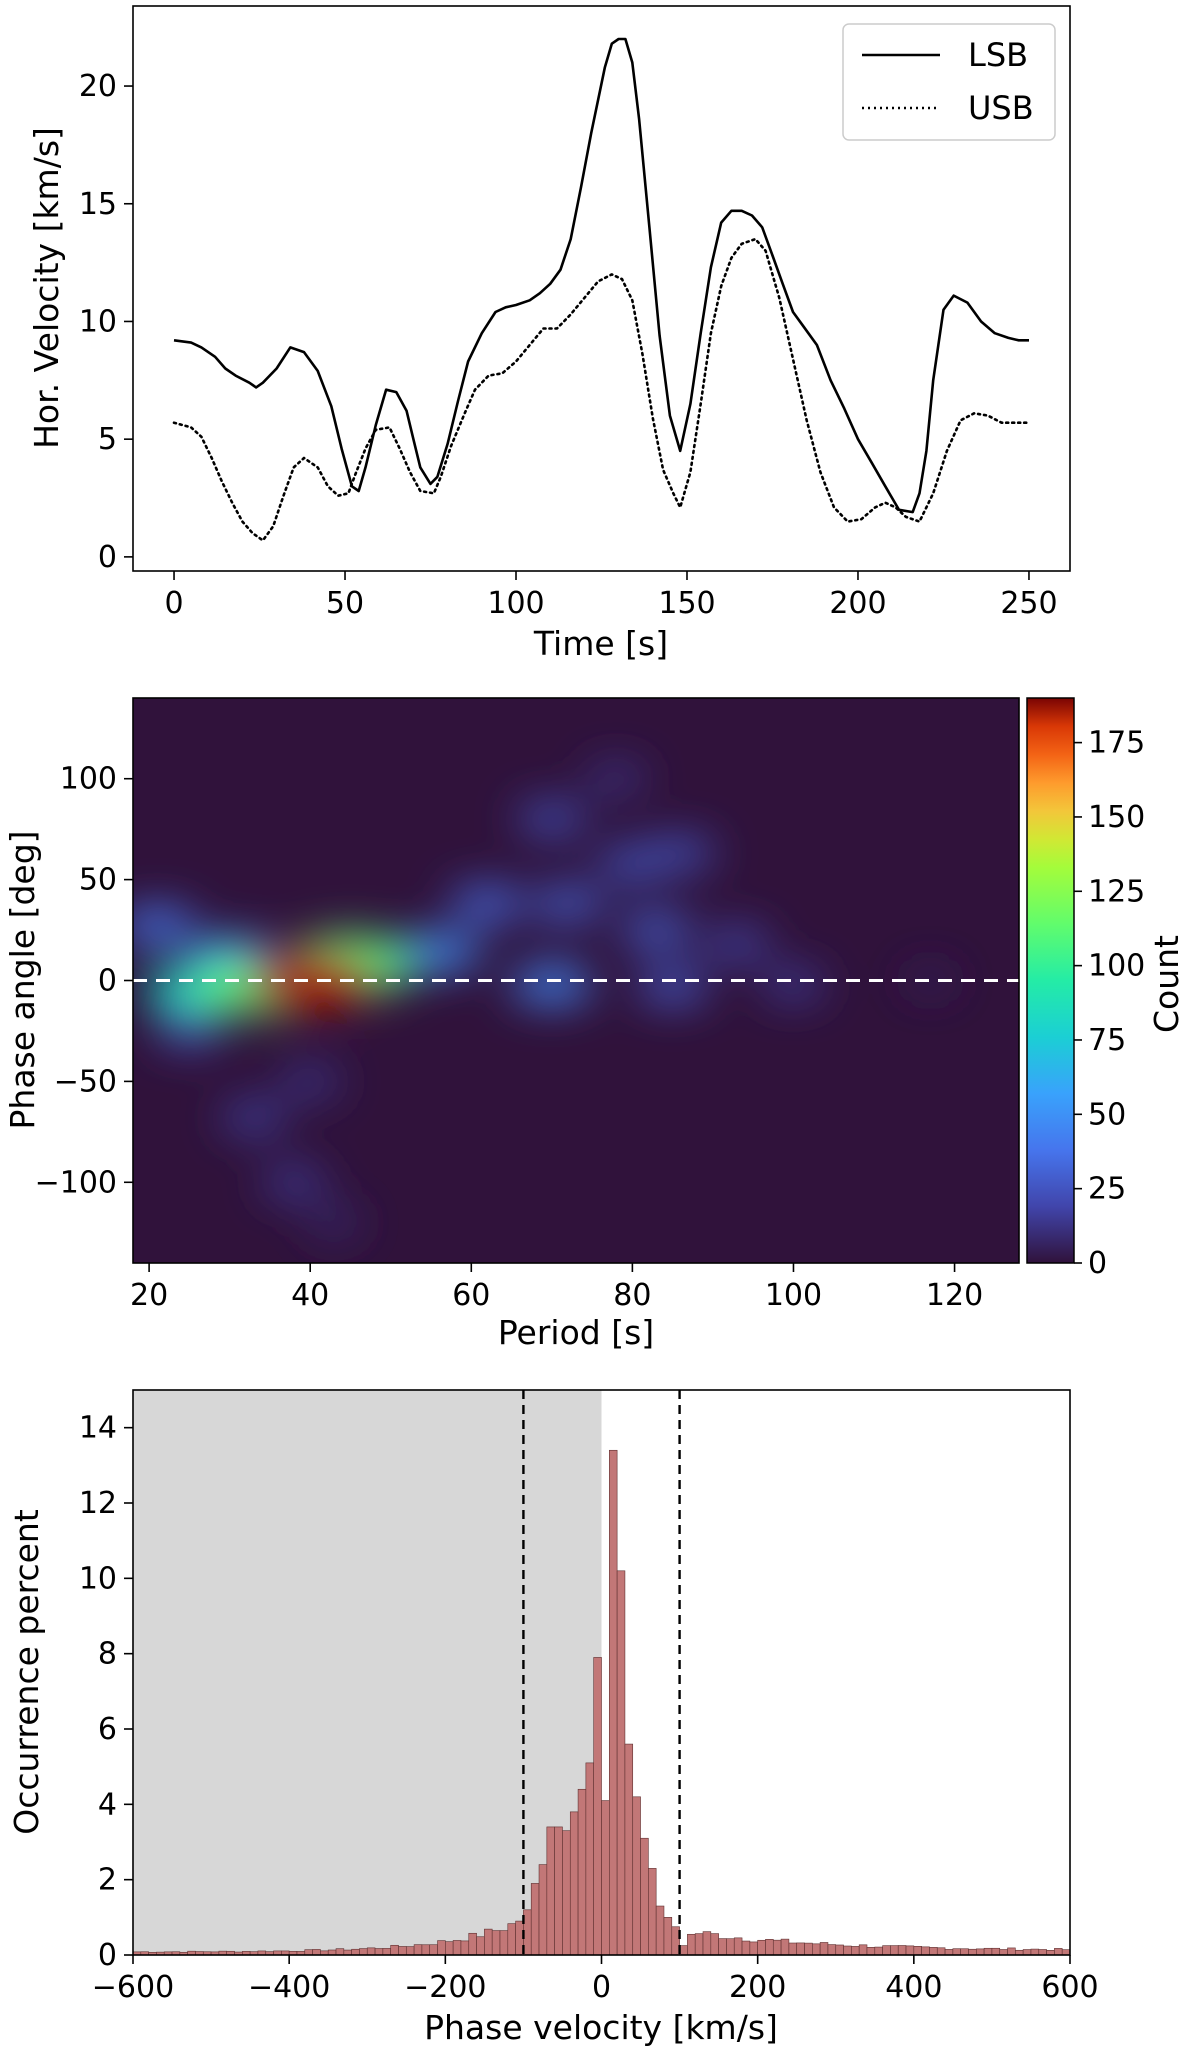 The width and height of the screenshot is (1200, 2050). What do you see at coordinates (445, 1987) in the screenshot?
I see `x-tick-label: −200` at bounding box center [445, 1987].